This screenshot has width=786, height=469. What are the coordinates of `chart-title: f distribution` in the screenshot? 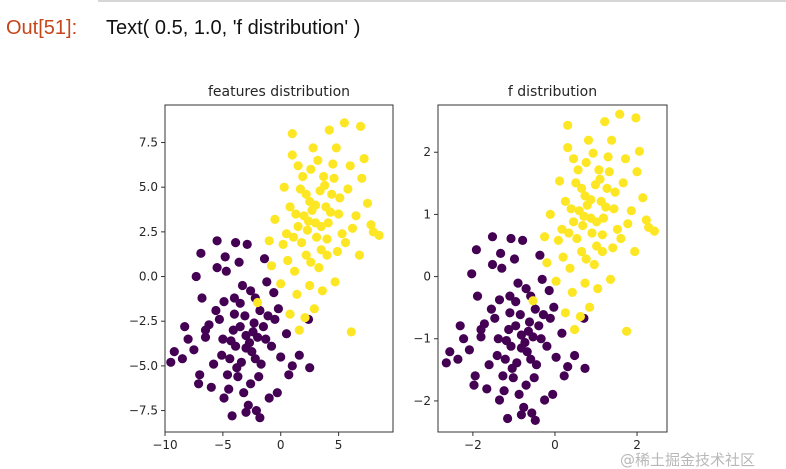 It's located at (552, 92).